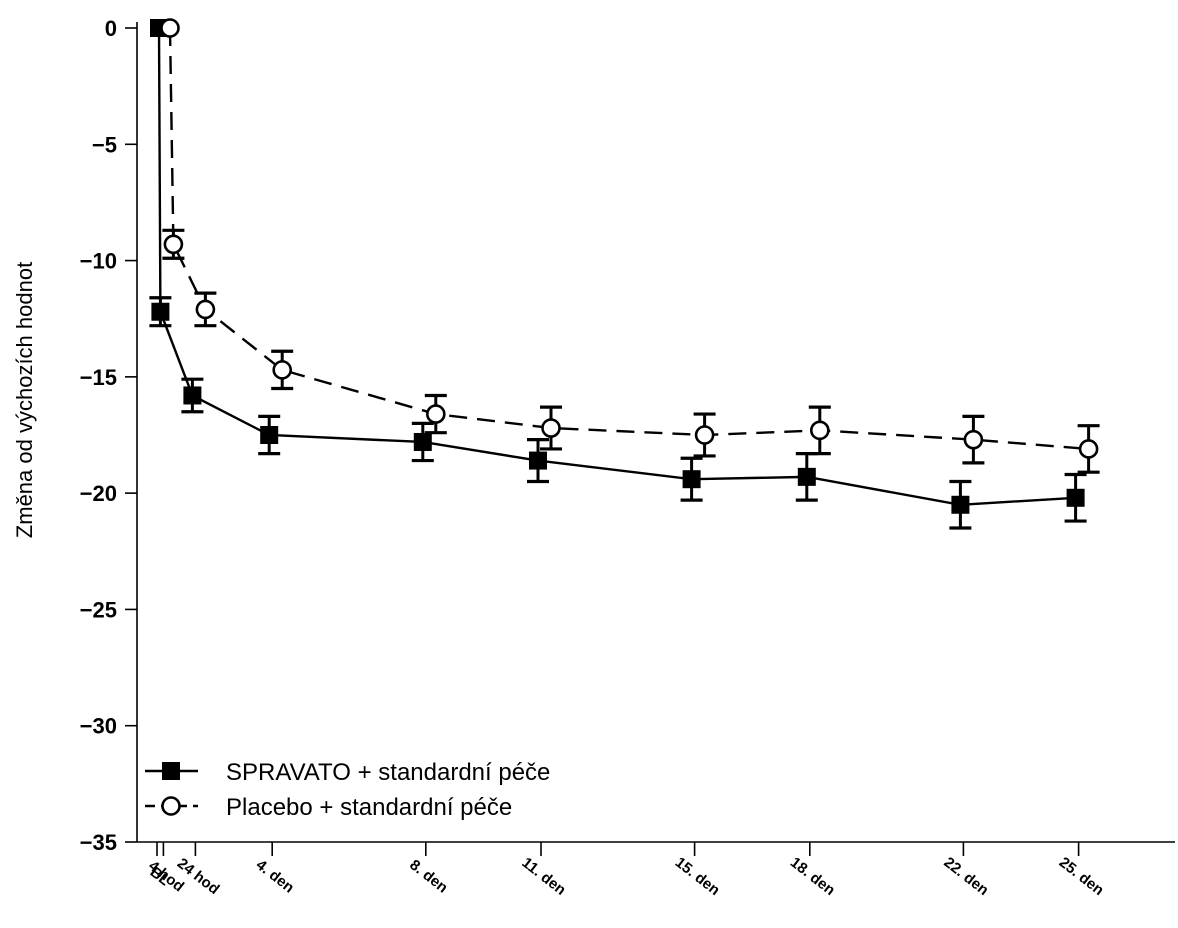 This screenshot has width=1178, height=928. What do you see at coordinates (104, 144) in the screenshot?
I see `y-tick-label: −5` at bounding box center [104, 144].